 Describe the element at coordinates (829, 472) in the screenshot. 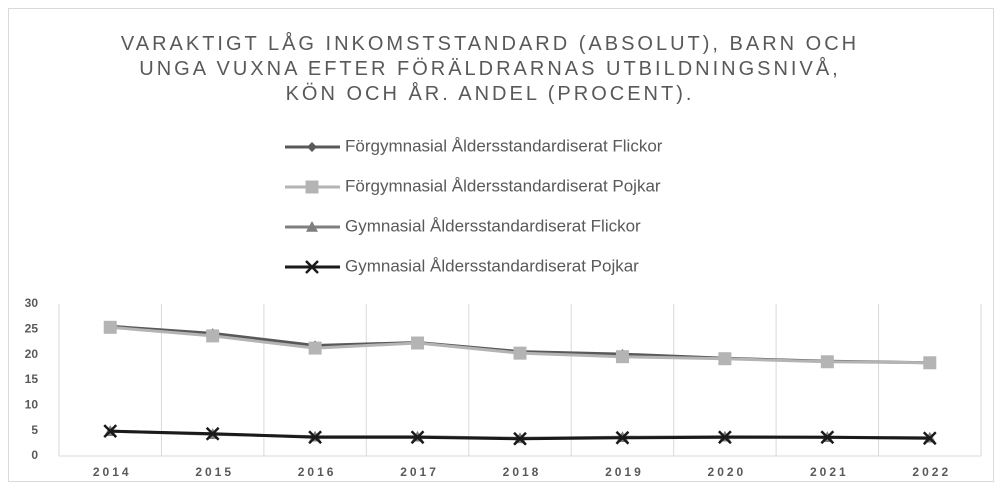

I see `x-tick-label: 2021` at that location.